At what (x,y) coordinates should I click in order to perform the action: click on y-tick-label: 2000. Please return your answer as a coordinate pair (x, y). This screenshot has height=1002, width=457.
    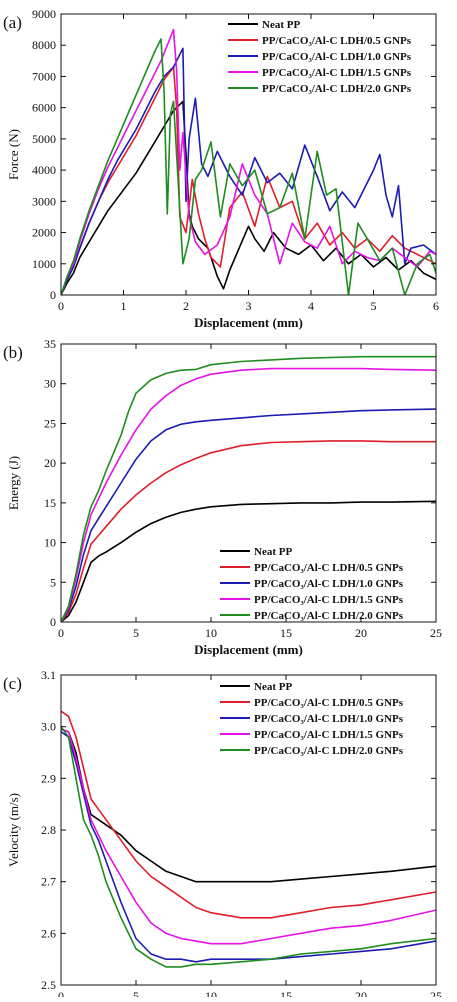
    Looking at the image, I should click on (44, 233).